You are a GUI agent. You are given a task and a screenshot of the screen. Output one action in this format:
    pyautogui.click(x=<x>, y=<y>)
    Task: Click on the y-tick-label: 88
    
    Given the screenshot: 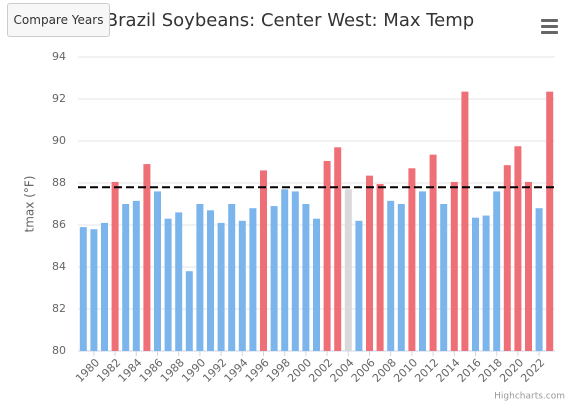 What is the action you would take?
    pyautogui.click(x=59, y=182)
    